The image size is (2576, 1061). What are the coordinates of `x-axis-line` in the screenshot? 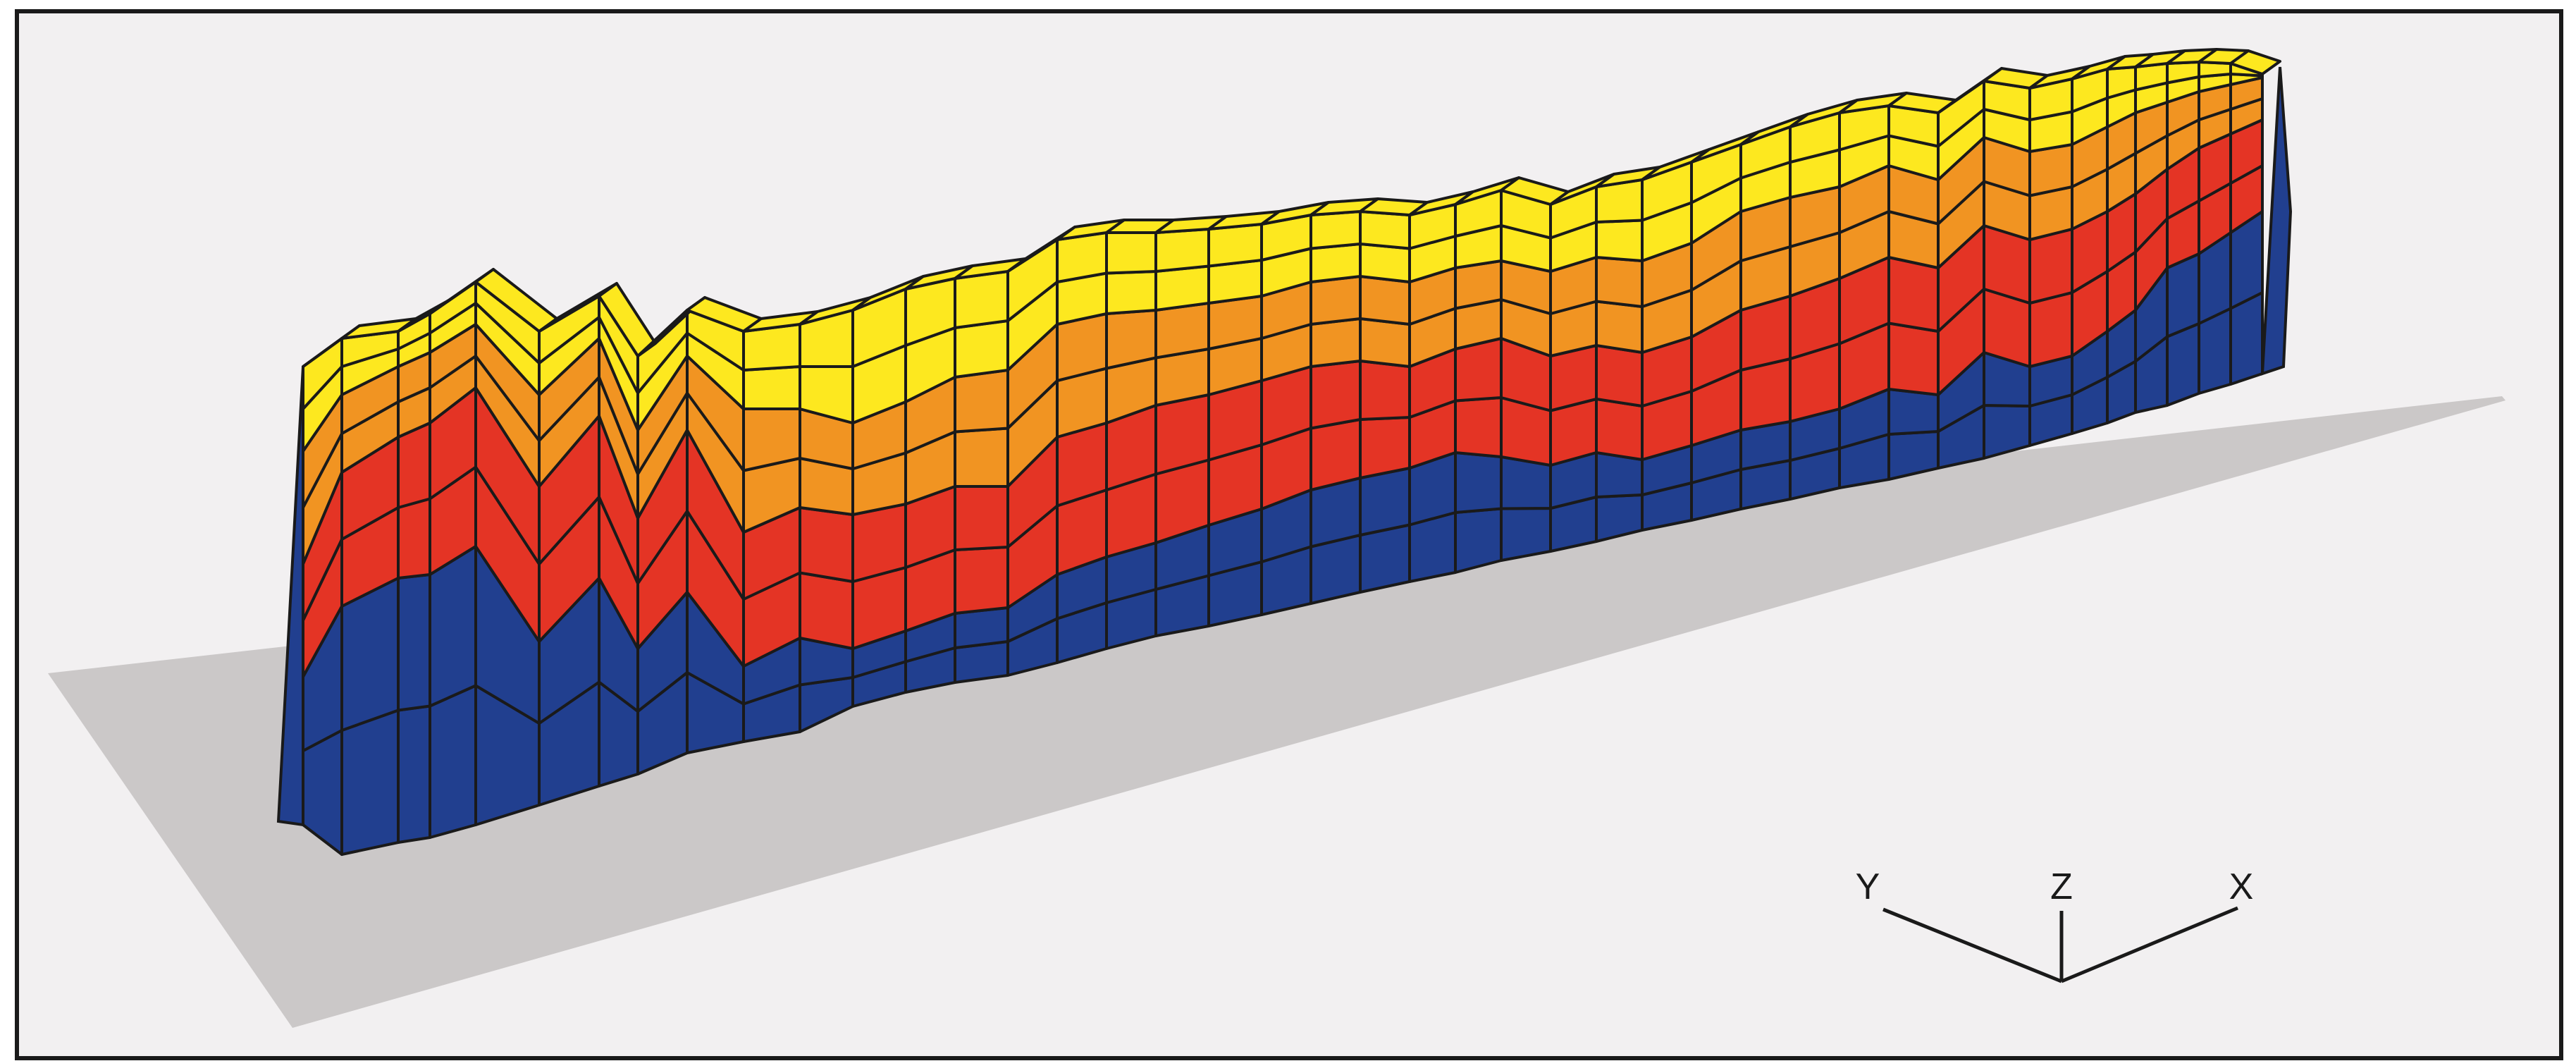 It's located at (2149, 945).